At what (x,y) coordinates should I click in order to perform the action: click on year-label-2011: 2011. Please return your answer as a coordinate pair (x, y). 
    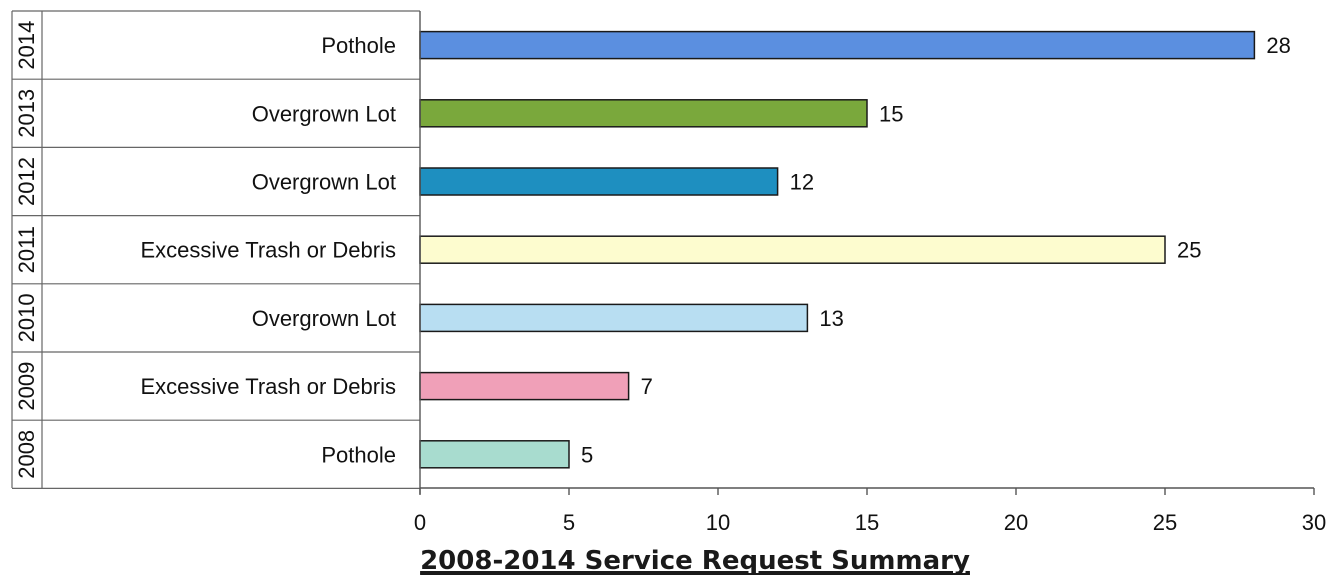
    Looking at the image, I should click on (26, 249).